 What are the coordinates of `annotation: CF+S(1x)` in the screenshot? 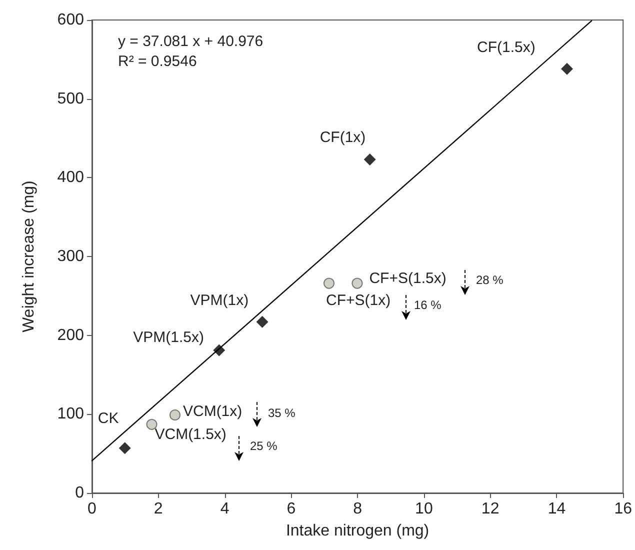 It's located at (358, 300).